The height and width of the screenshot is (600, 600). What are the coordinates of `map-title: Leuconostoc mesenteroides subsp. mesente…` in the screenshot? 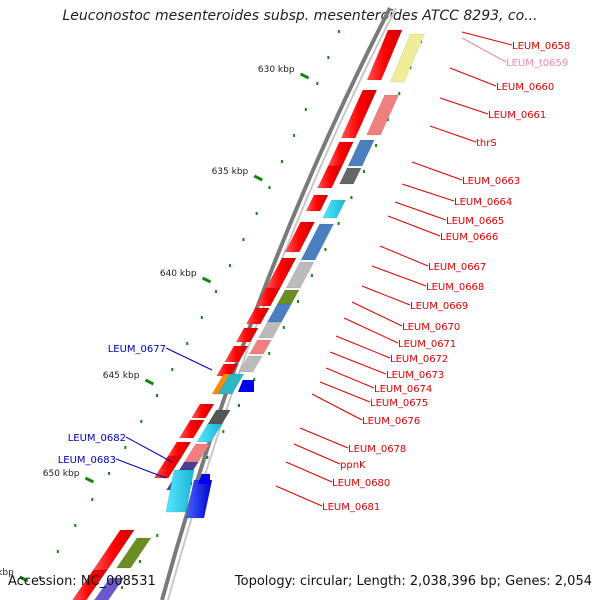 It's located at (300, 16).